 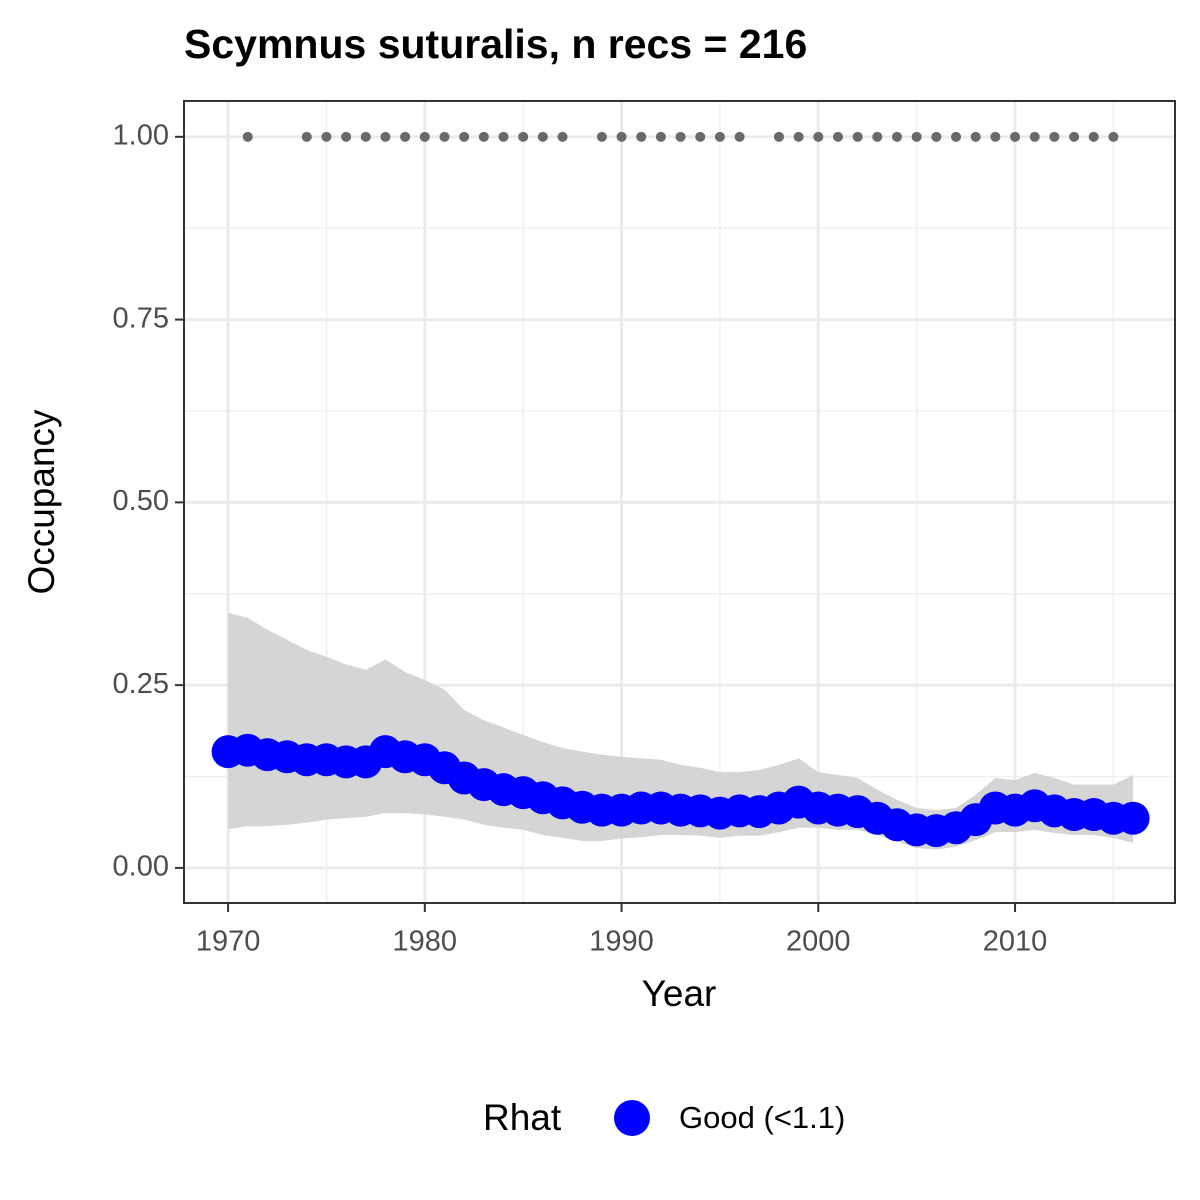 What do you see at coordinates (141, 135) in the screenshot?
I see `y-tick-label: 1.00` at bounding box center [141, 135].